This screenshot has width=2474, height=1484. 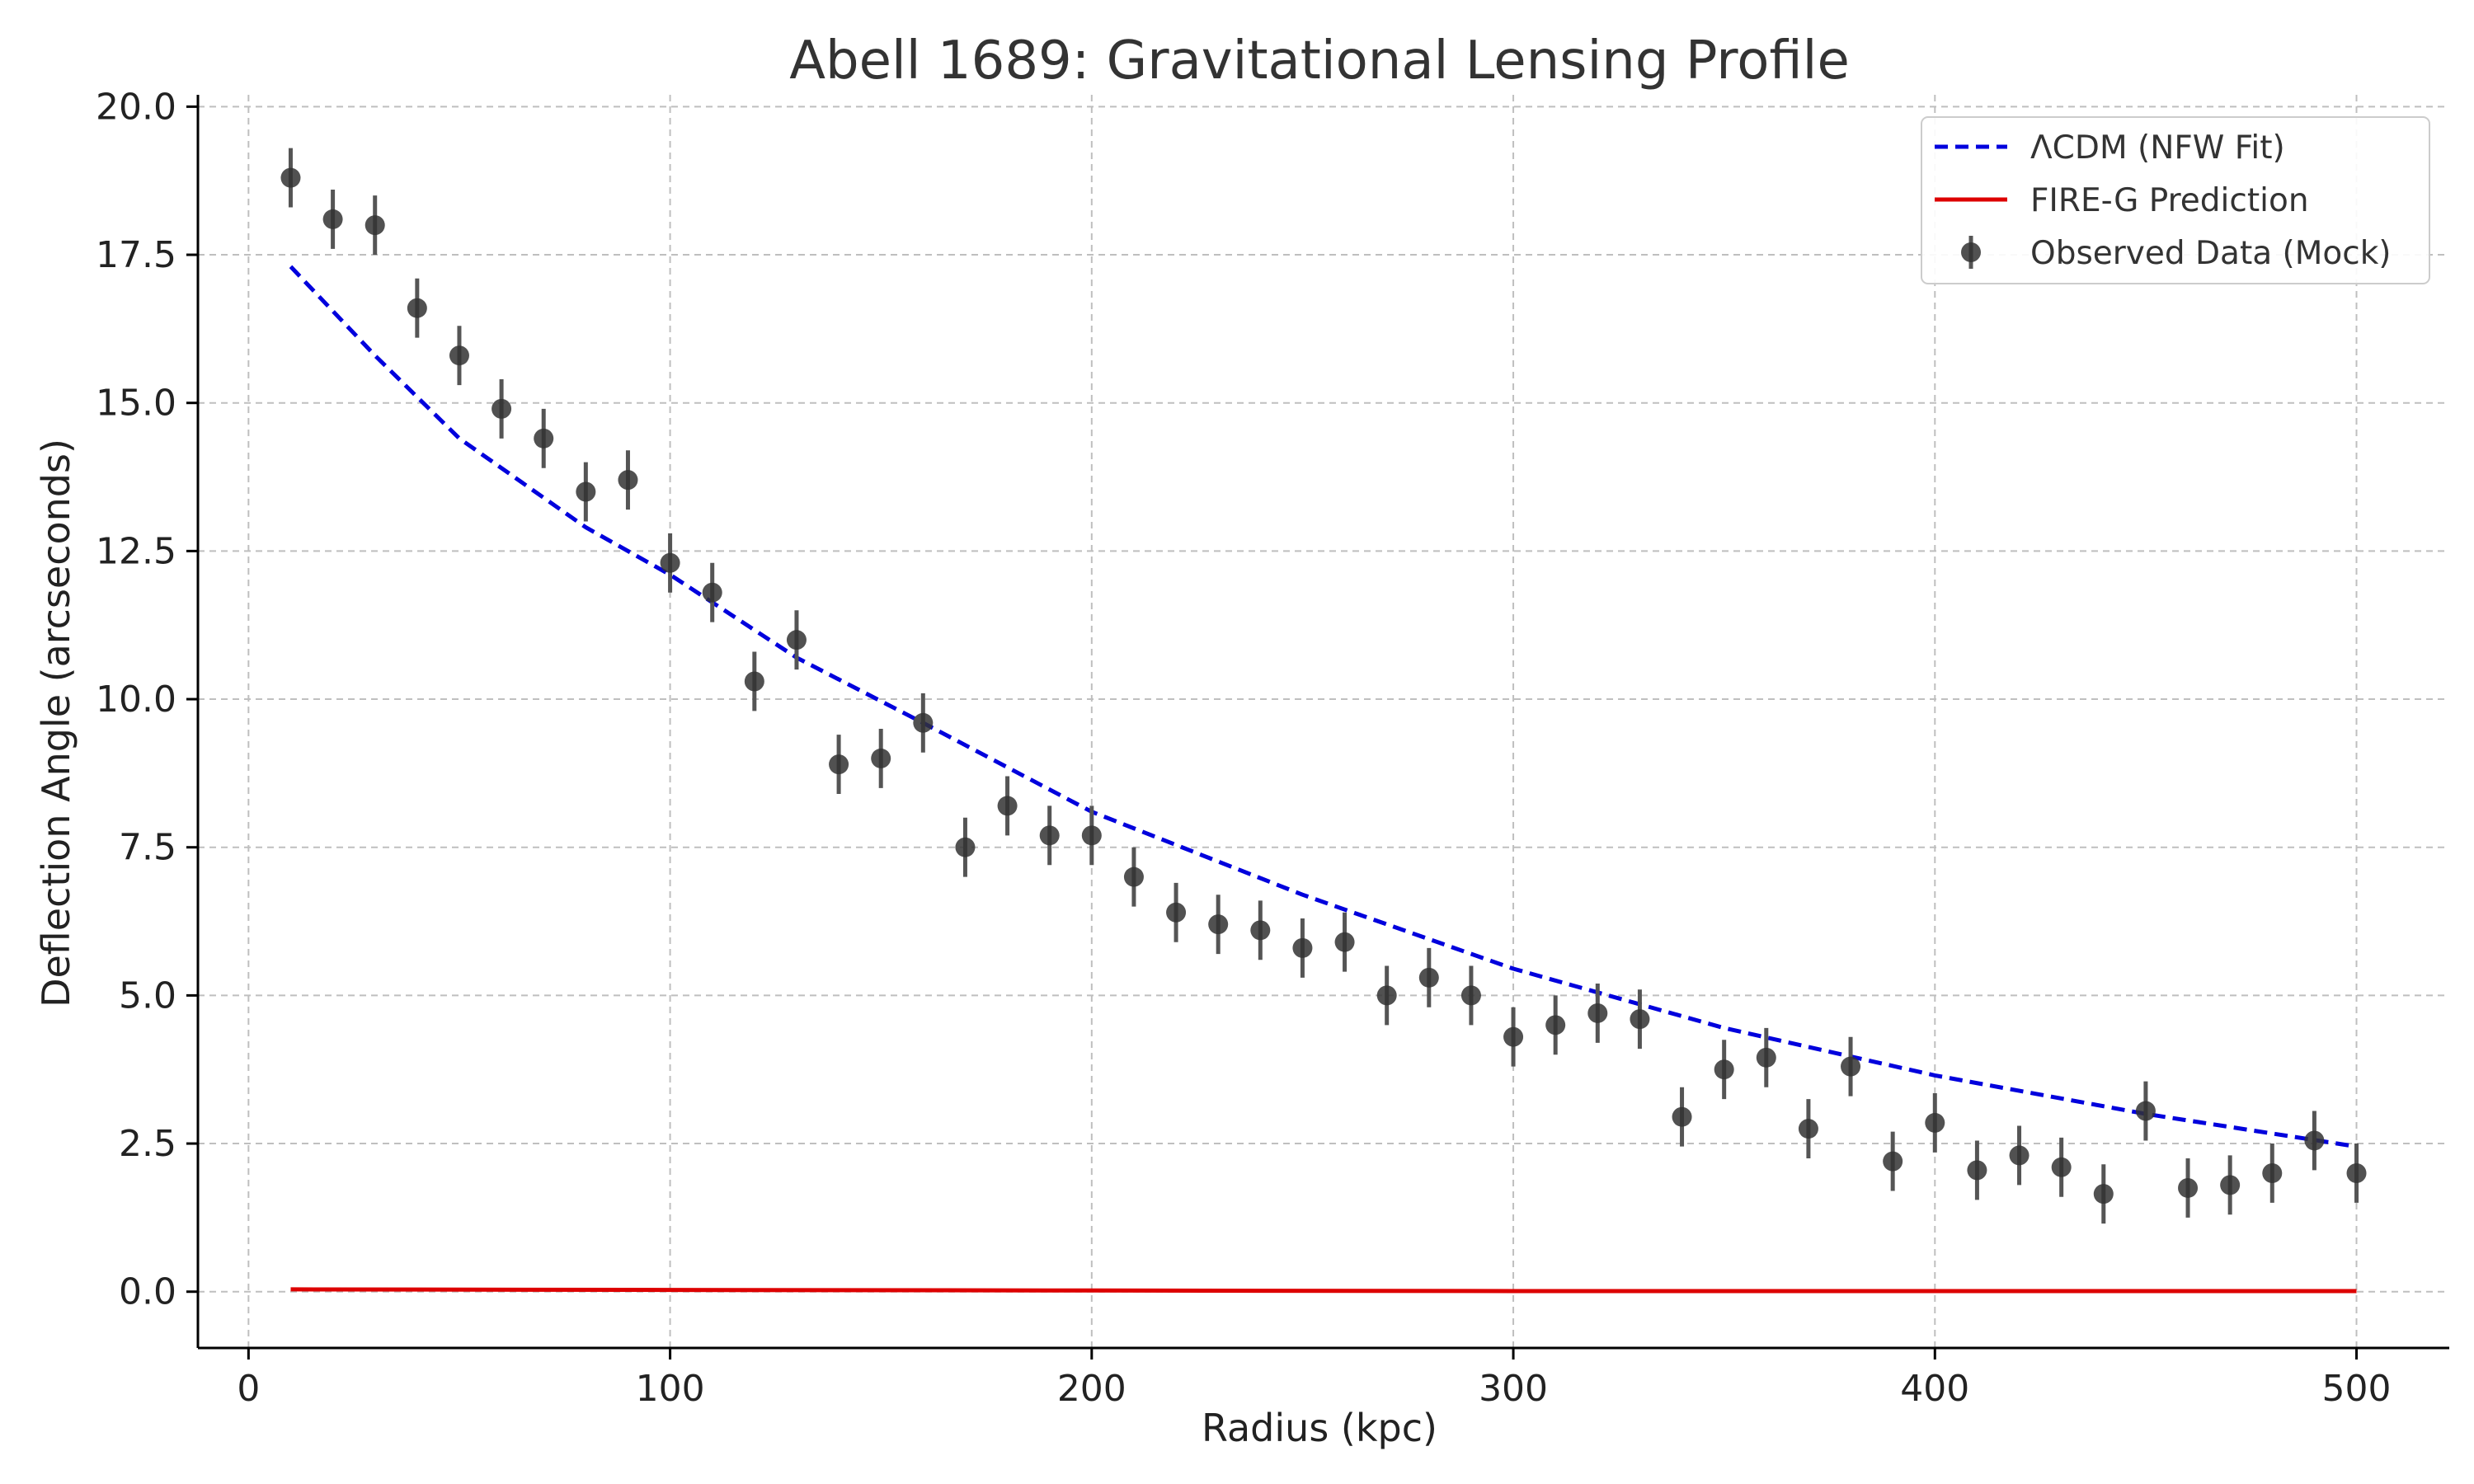 What do you see at coordinates (2211, 253) in the screenshot?
I see `legend-label: Observed Data (Mock)` at bounding box center [2211, 253].